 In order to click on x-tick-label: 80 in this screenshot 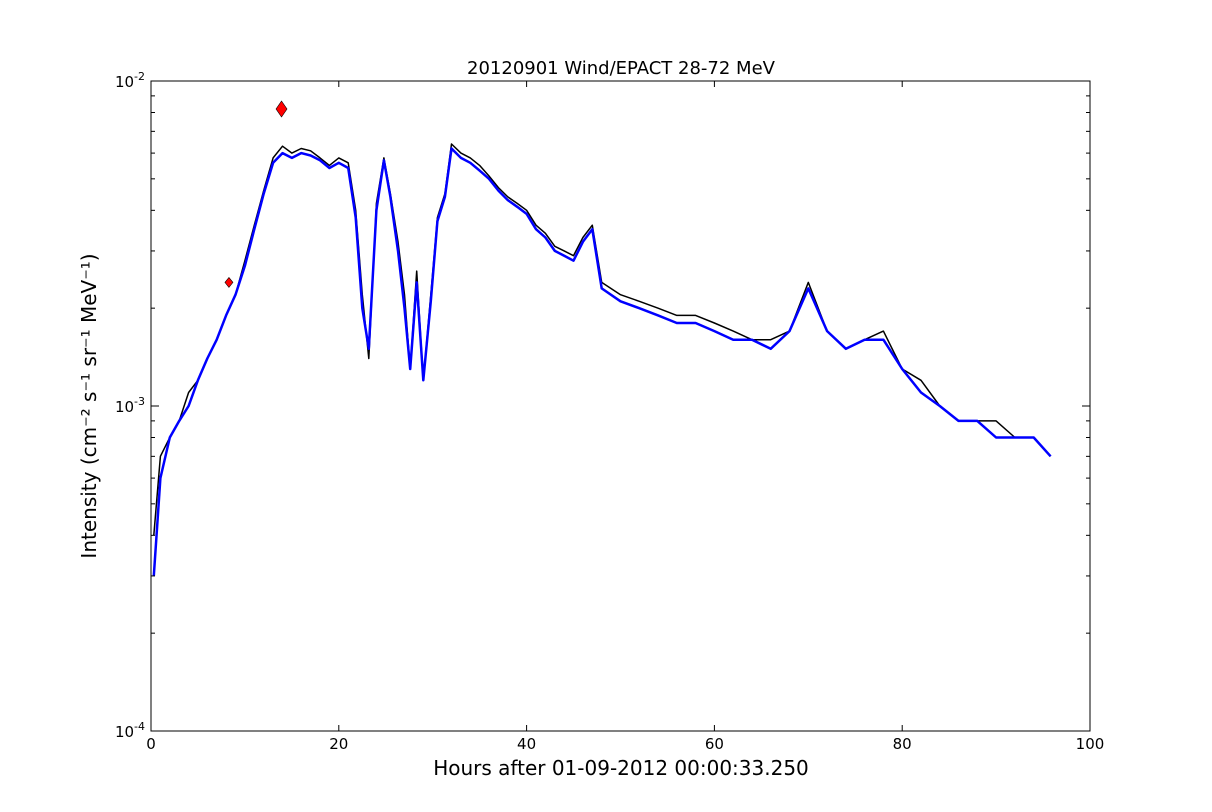, I will do `click(902, 744)`.